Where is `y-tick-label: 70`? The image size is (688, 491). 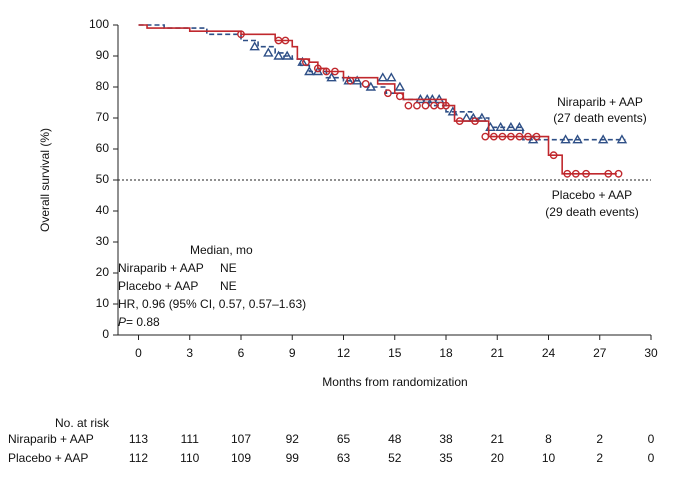
y-tick-label: 70 is located at coordinates (103, 117).